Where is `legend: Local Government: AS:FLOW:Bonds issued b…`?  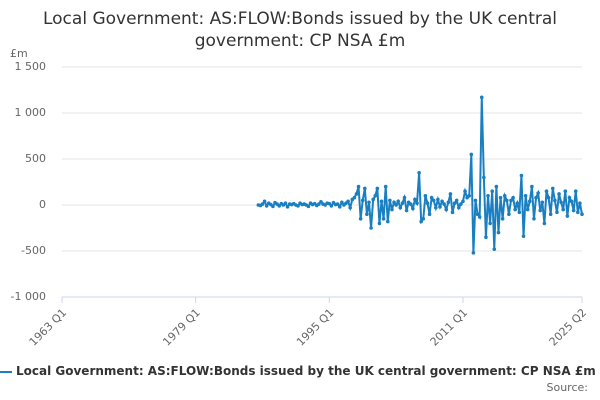 legend: Local Government: AS:FLOW:Bonds issued b… is located at coordinates (300, 373).